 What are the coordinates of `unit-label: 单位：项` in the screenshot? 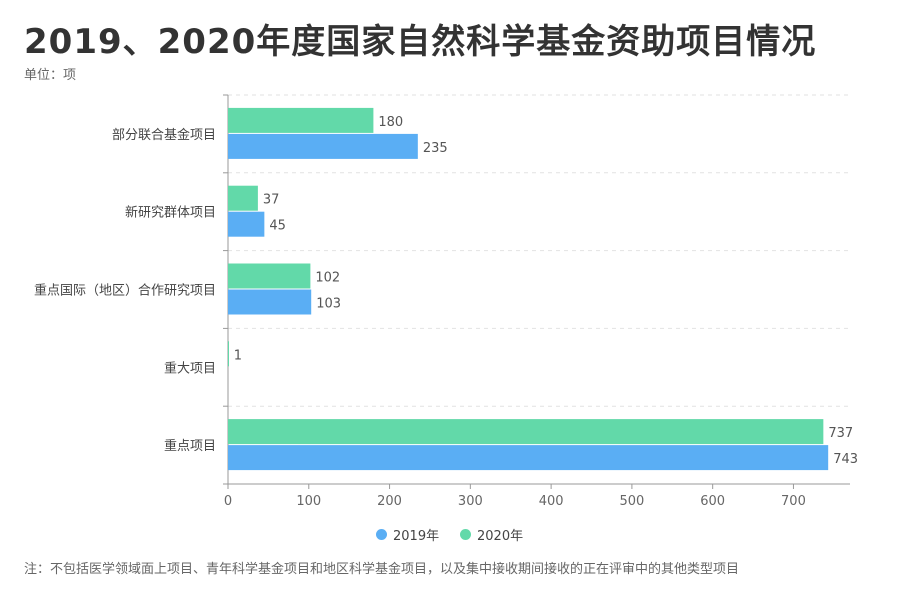 It's located at (50, 75).